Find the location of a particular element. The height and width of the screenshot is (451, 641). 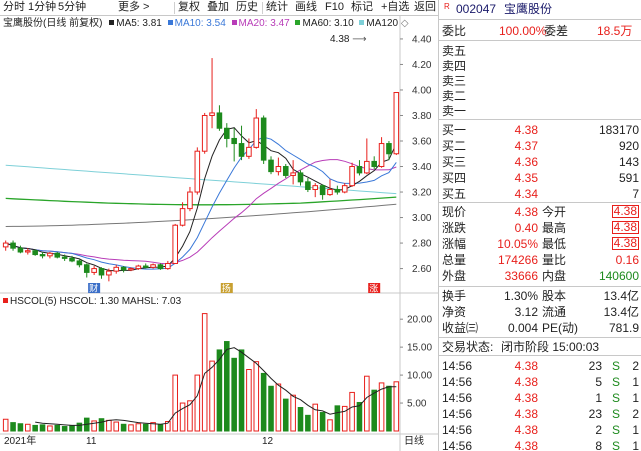

tick-row: 14:56 4.38 8 S 1 is located at coordinates (540, 445).